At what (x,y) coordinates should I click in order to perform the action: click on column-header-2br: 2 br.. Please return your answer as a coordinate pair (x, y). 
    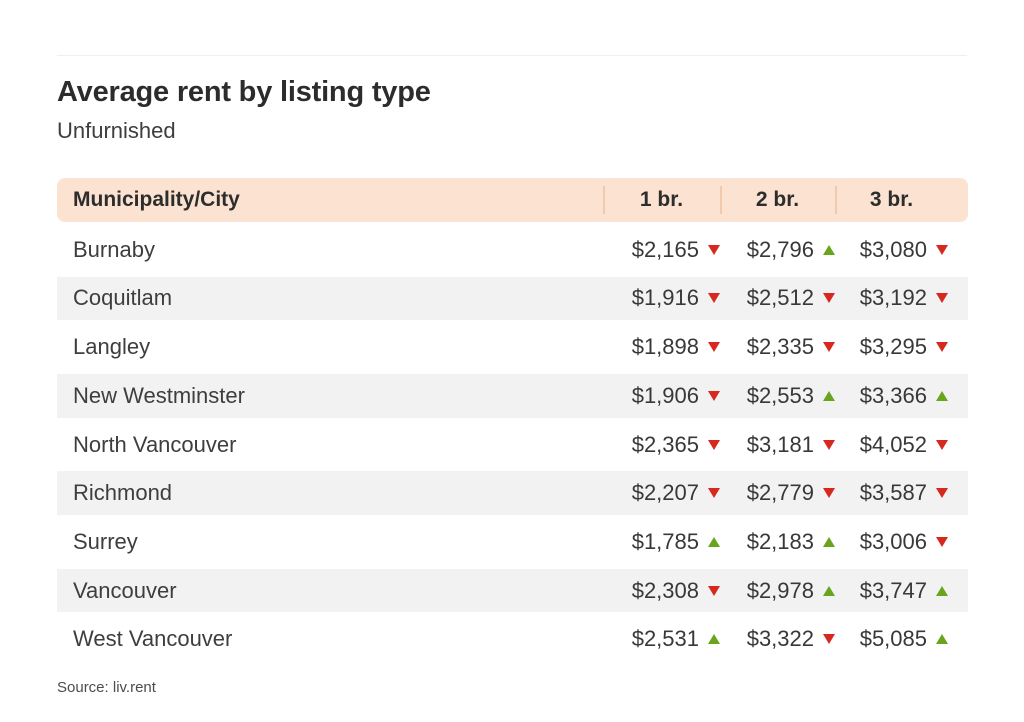
    Looking at the image, I should click on (777, 200).